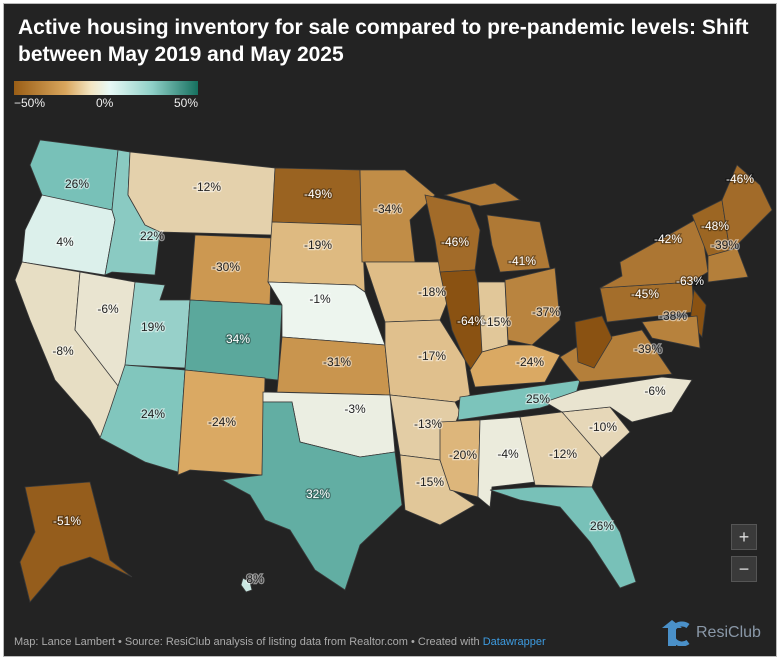  I want to click on state-label-ga: -12%, so click(563, 454).